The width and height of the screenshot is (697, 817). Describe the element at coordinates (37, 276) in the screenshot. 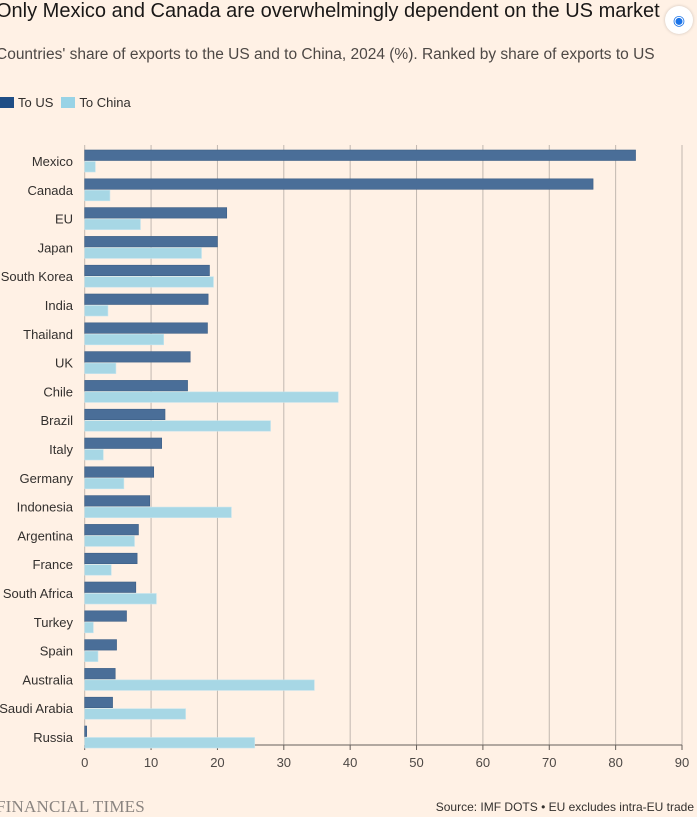

I see `category-label: South Korea` at that location.